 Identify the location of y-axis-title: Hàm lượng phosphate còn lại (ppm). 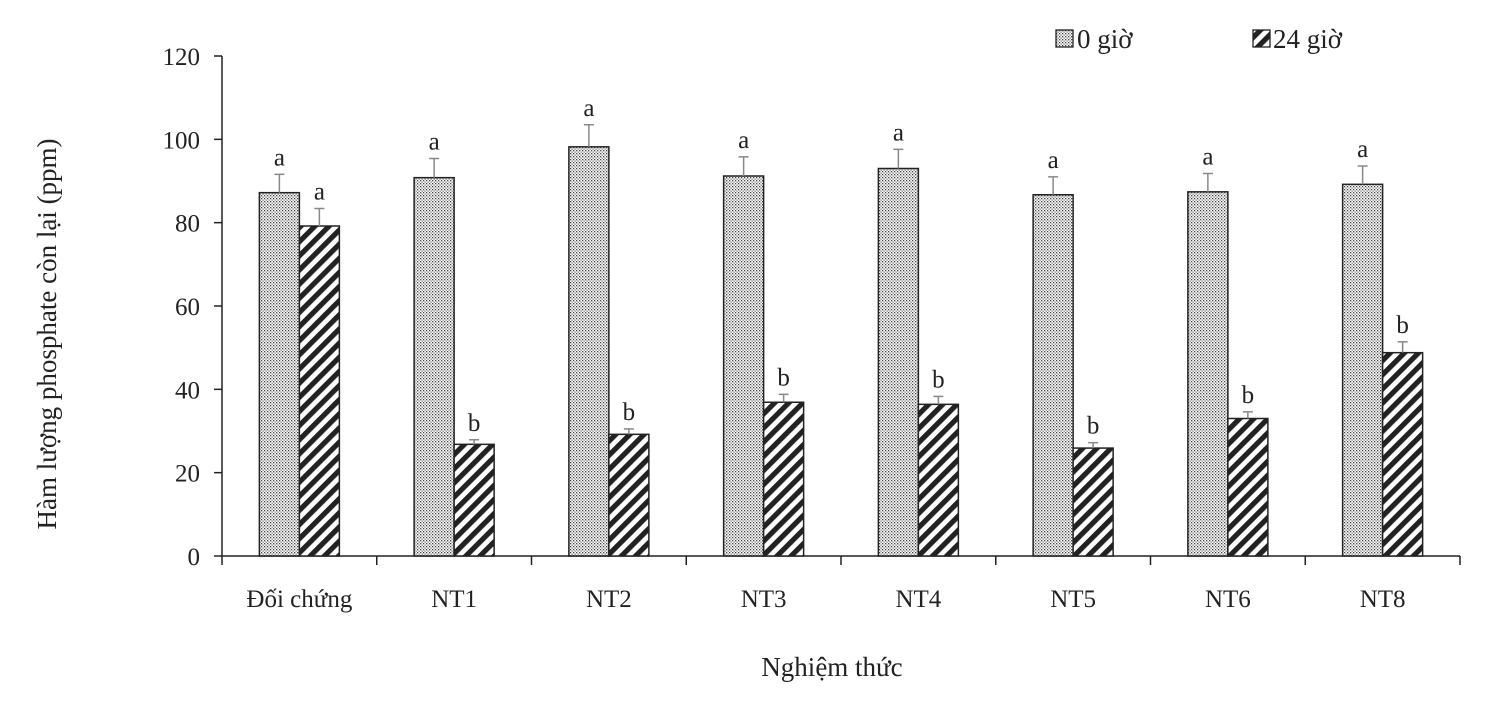
(47, 333).